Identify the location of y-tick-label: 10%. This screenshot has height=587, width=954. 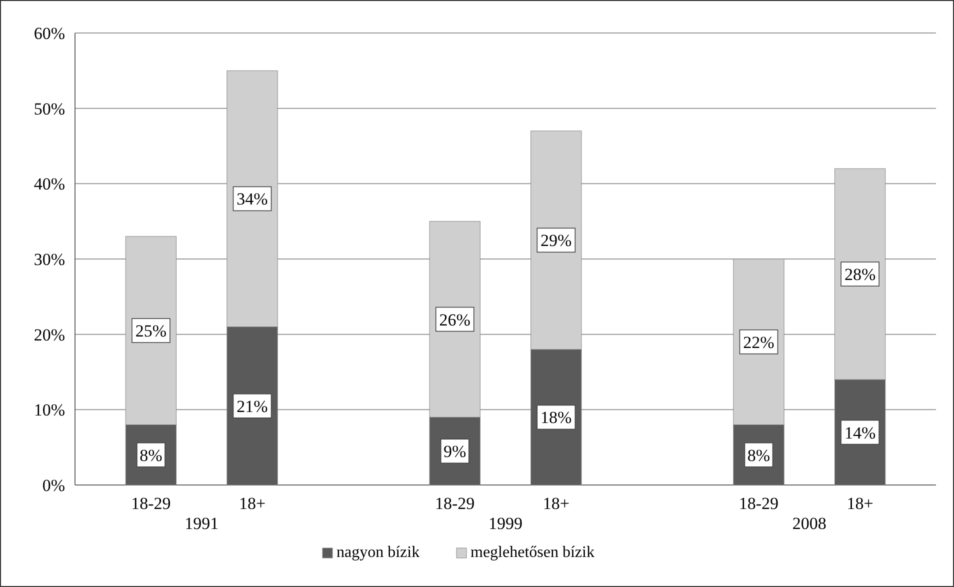
(49, 410).